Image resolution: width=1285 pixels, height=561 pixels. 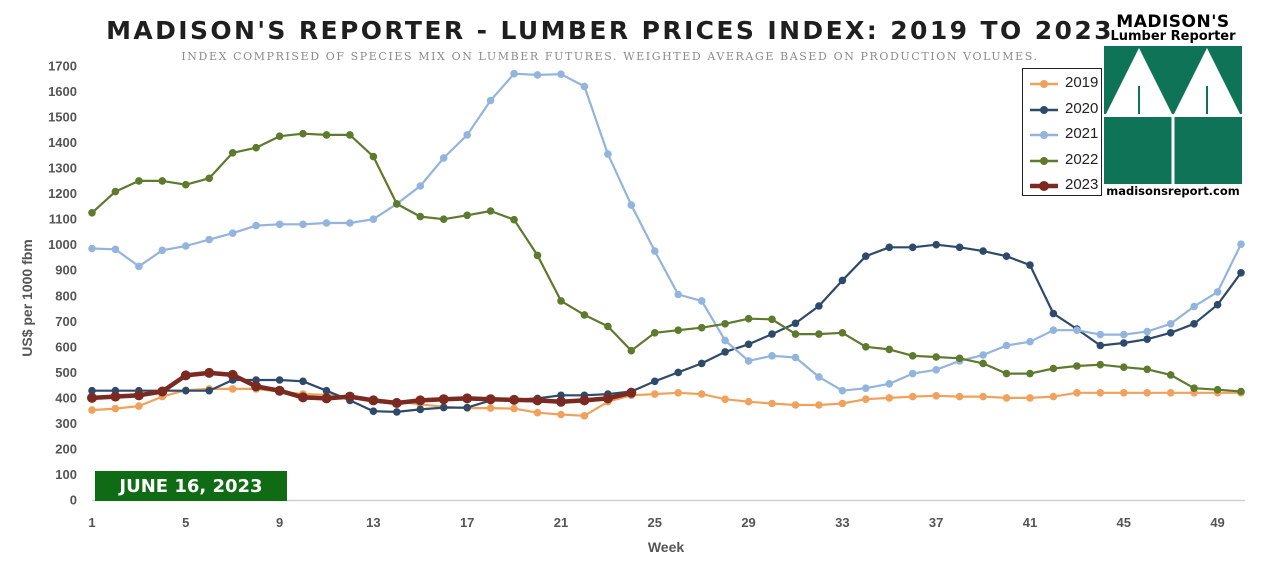 What do you see at coordinates (1124, 522) in the screenshot?
I see `x-tick-label: 45` at bounding box center [1124, 522].